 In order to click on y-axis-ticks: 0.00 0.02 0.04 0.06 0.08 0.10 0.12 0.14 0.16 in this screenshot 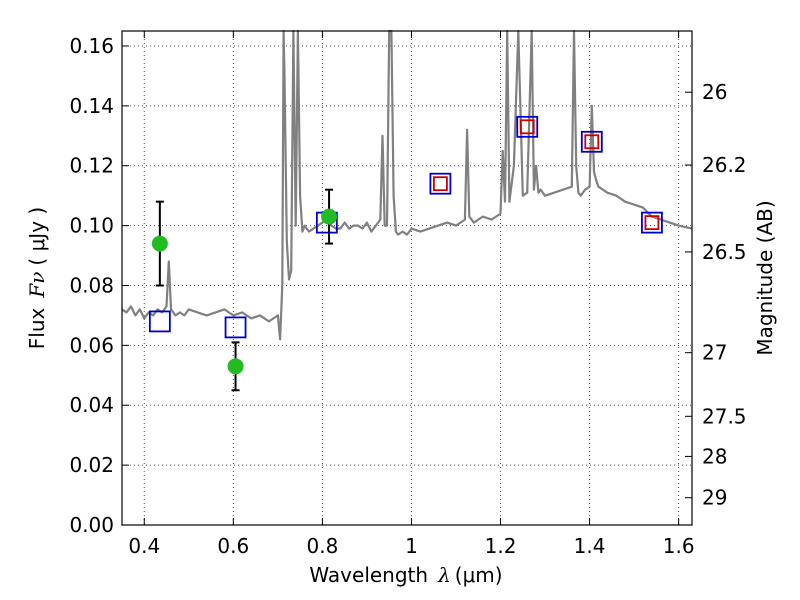, I will do `click(99, 285)`.